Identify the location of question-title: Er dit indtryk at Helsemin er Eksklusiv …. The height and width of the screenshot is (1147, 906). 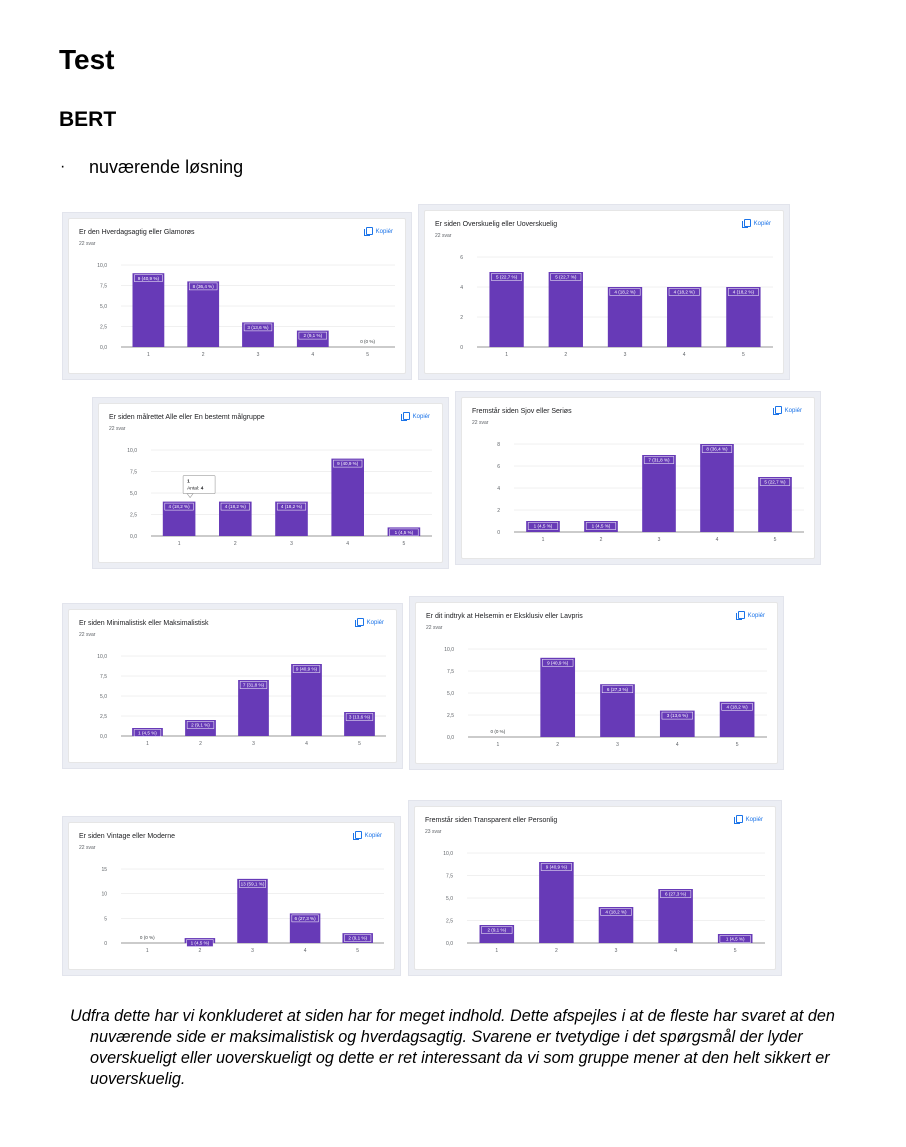
(504, 616).